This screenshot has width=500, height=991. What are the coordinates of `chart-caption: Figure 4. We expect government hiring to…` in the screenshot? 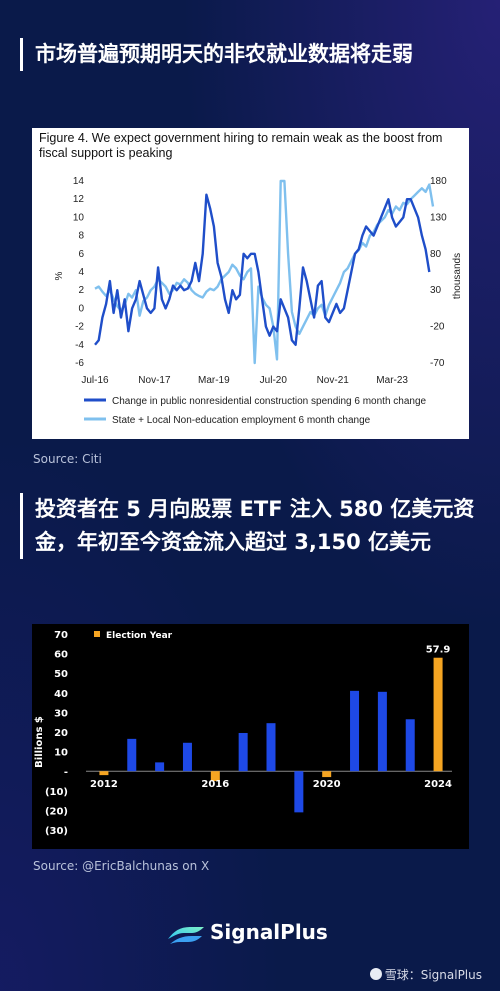 It's located at (241, 145).